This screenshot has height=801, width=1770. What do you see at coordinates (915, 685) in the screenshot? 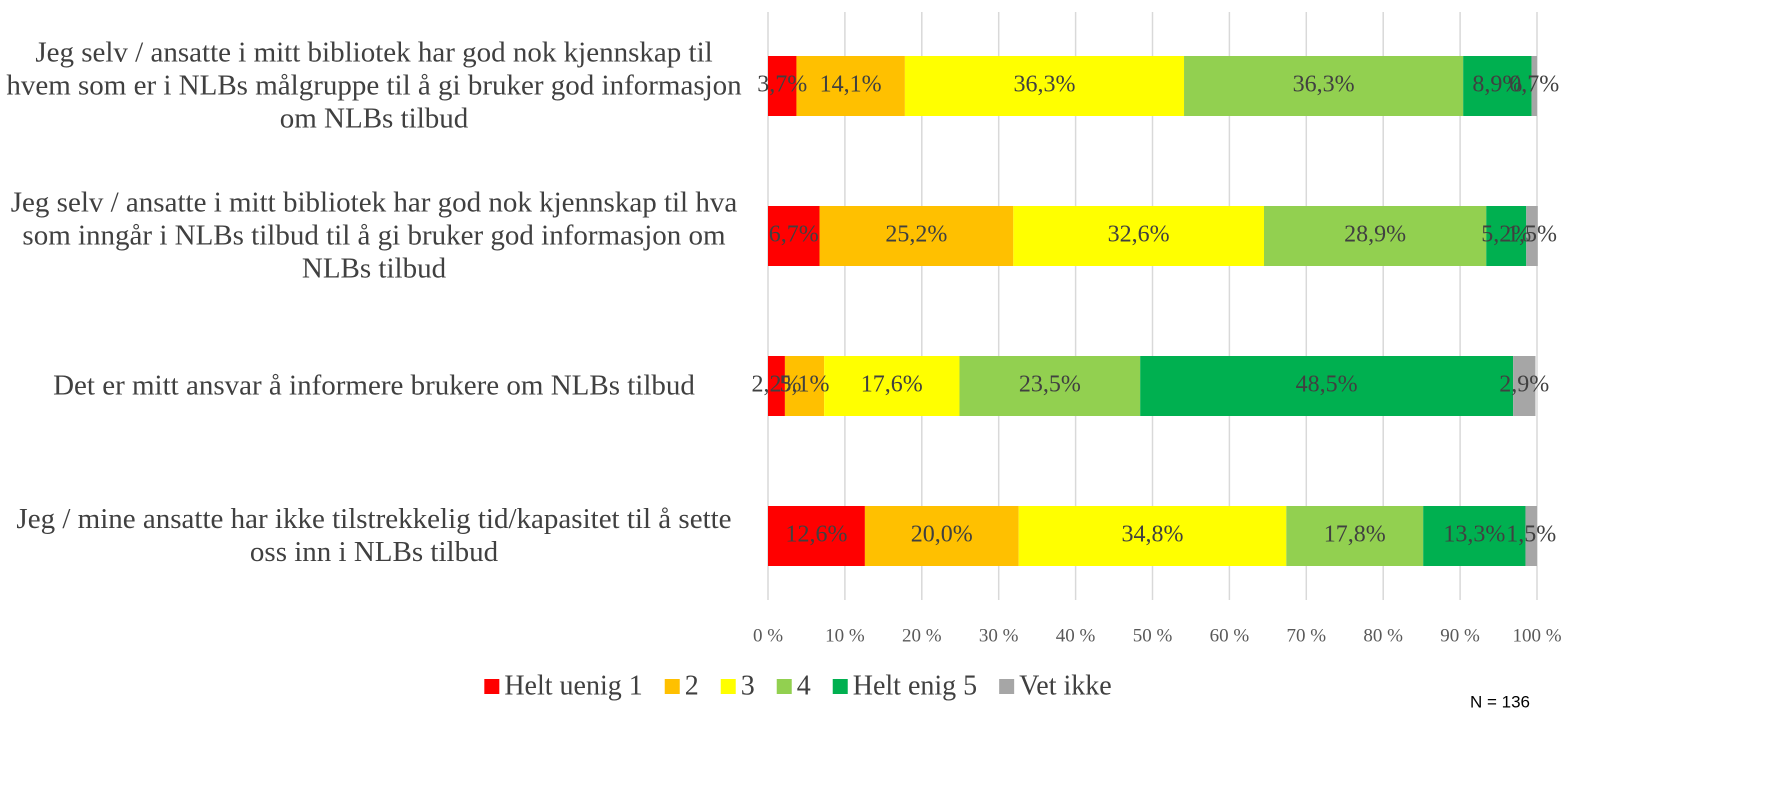
I see `legend-label: Helt enig 5` at bounding box center [915, 685].